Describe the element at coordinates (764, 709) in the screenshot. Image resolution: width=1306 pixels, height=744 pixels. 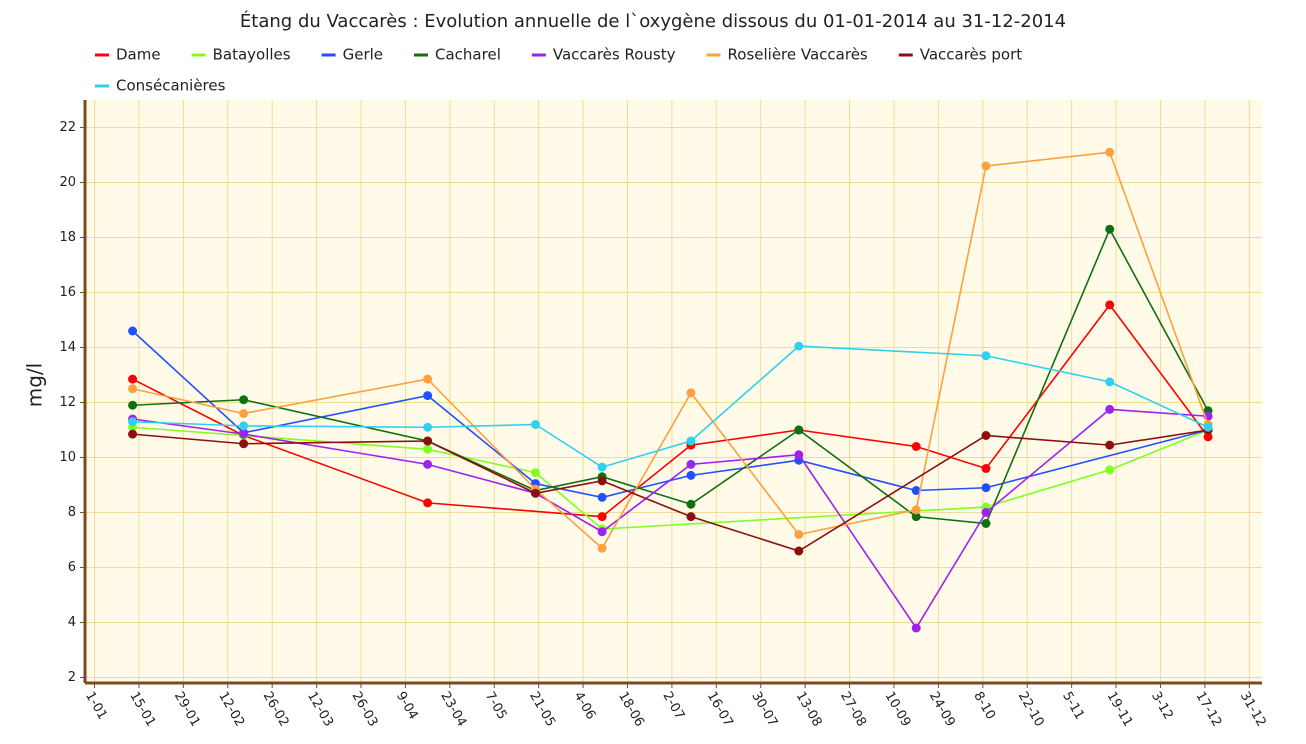
I see `x-tick-label: 30-07` at that location.